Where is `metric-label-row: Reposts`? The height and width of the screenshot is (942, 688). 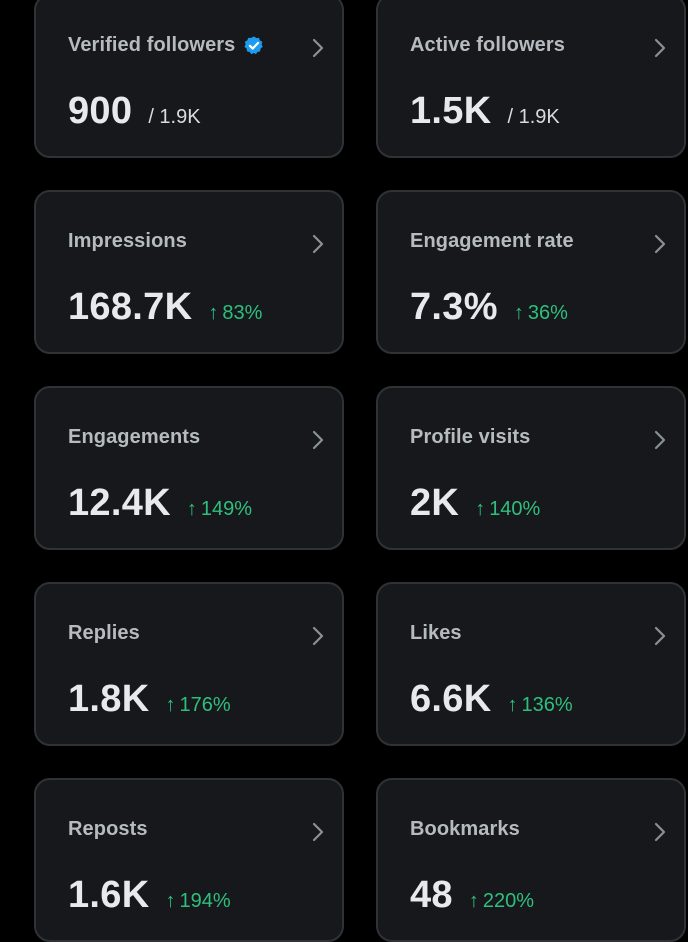 metric-label-row: Reposts is located at coordinates (108, 829).